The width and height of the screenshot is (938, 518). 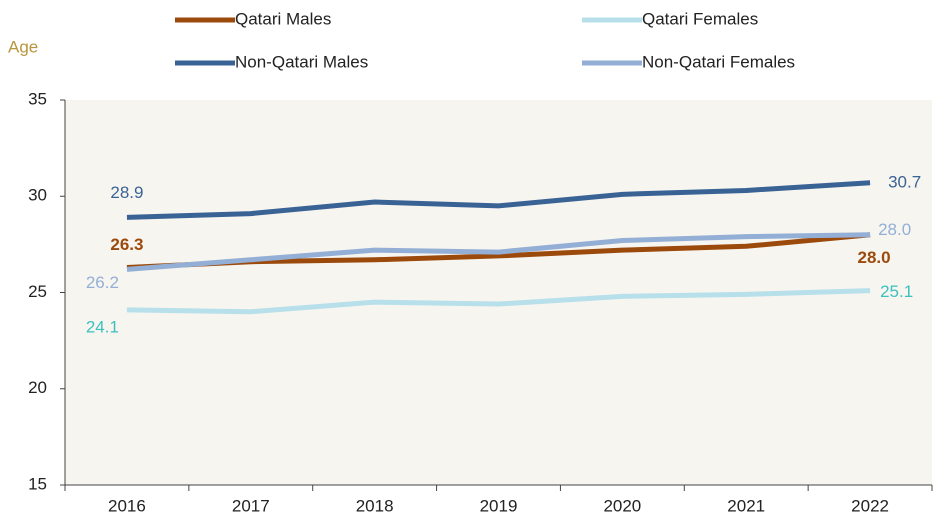 What do you see at coordinates (126, 244) in the screenshot?
I see `data-label: 26.3` at bounding box center [126, 244].